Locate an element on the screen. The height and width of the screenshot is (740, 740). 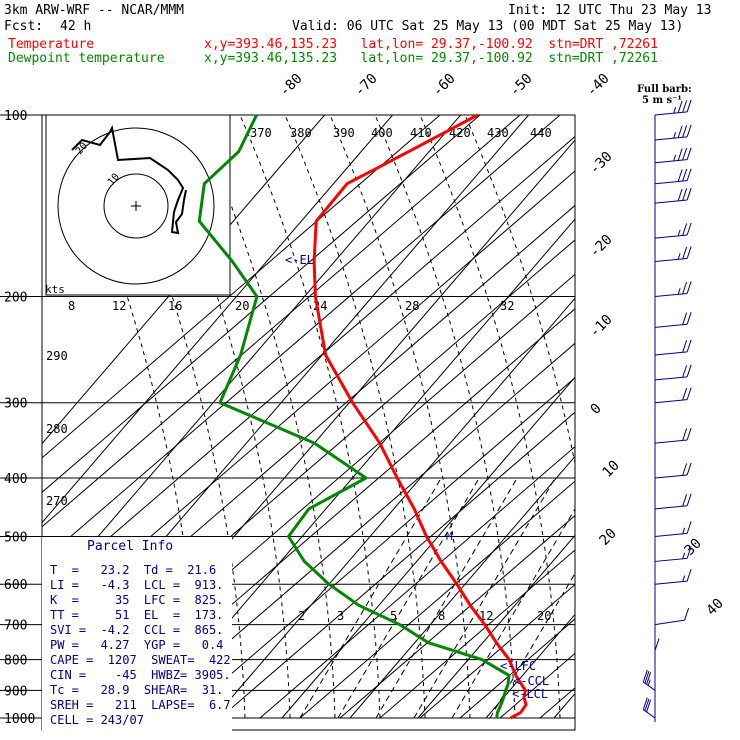
isotherm-label--70: -70 is located at coordinates (366, 85).